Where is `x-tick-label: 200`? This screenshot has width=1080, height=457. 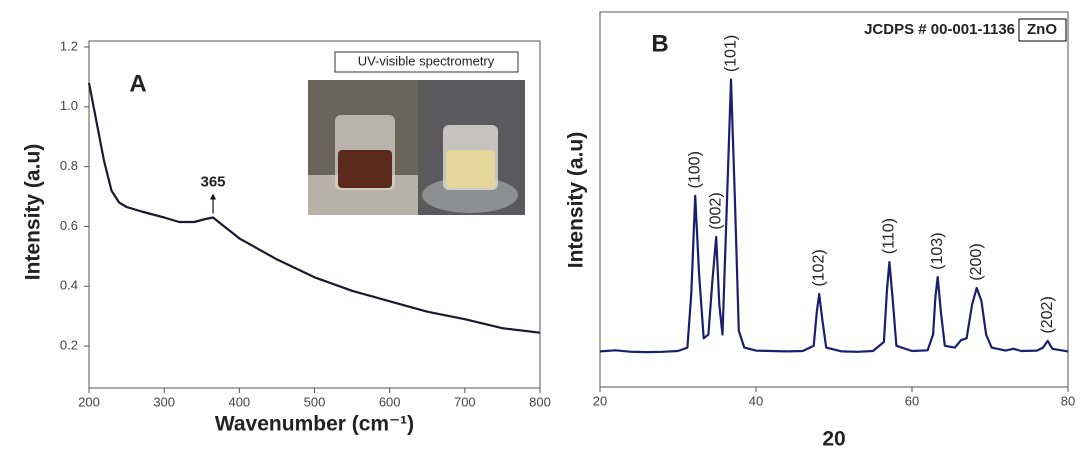 x-tick-label: 200 is located at coordinates (89, 401).